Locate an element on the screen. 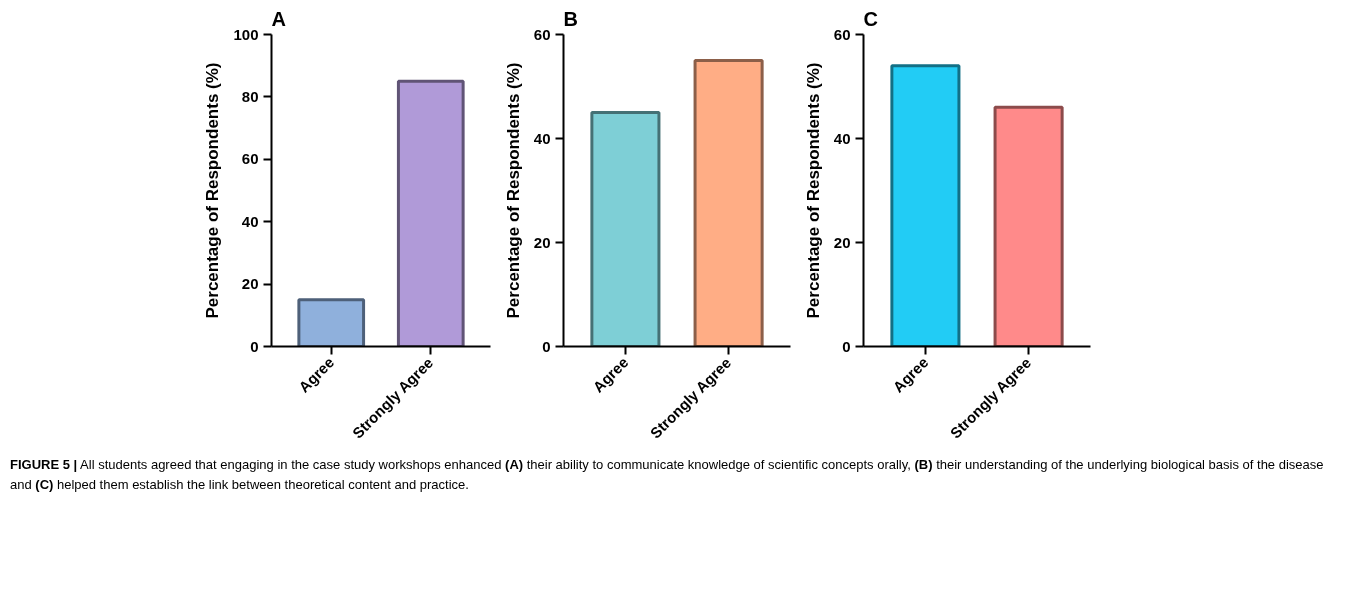 The width and height of the screenshot is (1355, 608). chart-title: A is located at coordinates (278, 18).